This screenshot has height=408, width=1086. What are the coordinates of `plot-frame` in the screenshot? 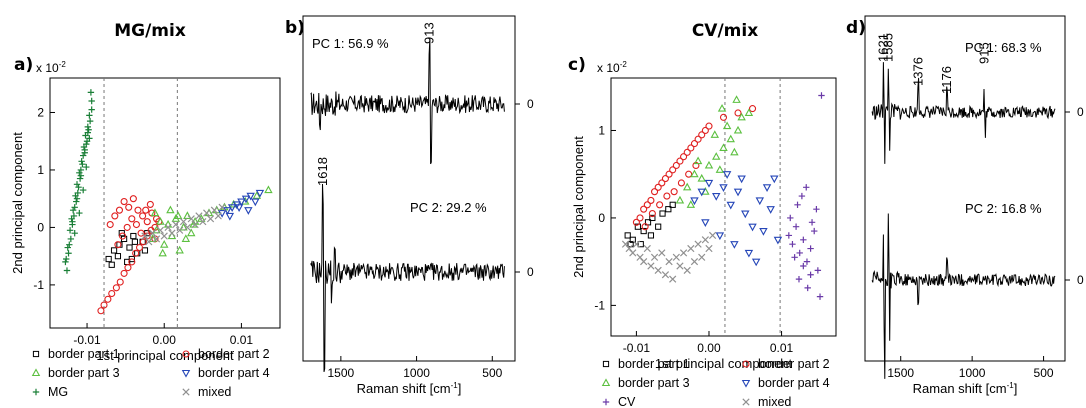 It's located at (723, 207).